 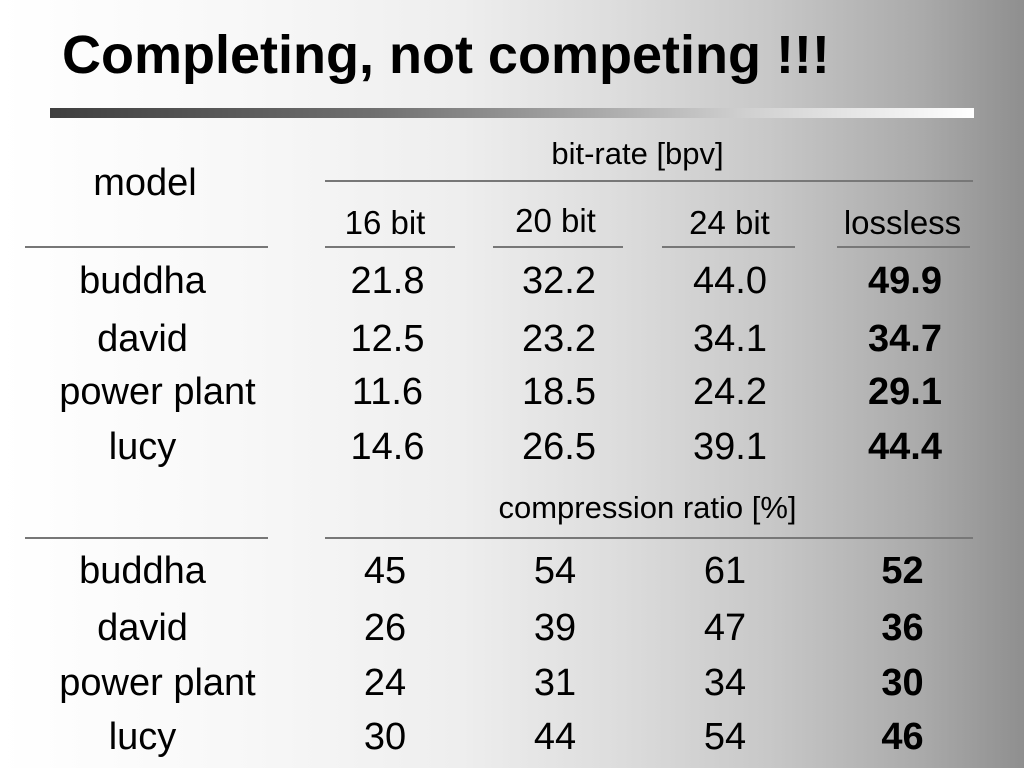 What do you see at coordinates (902, 222) in the screenshot?
I see `column-header-lossless: lossless` at bounding box center [902, 222].